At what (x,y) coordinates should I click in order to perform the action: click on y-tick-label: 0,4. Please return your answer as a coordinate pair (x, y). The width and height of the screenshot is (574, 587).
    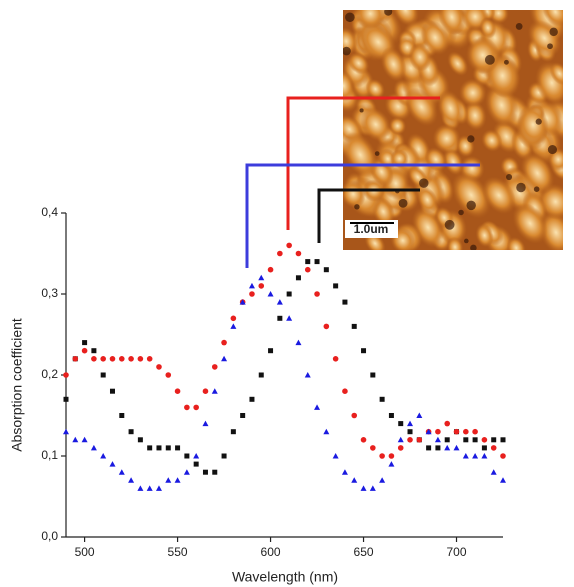
    Looking at the image, I should click on (49, 212).